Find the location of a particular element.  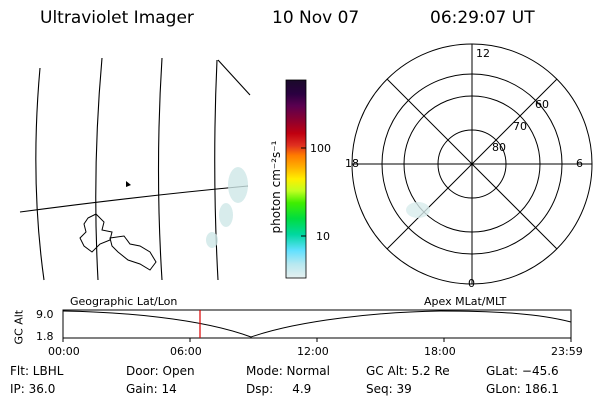

orbit-ytick-9: 9.0 is located at coordinates (45, 314).